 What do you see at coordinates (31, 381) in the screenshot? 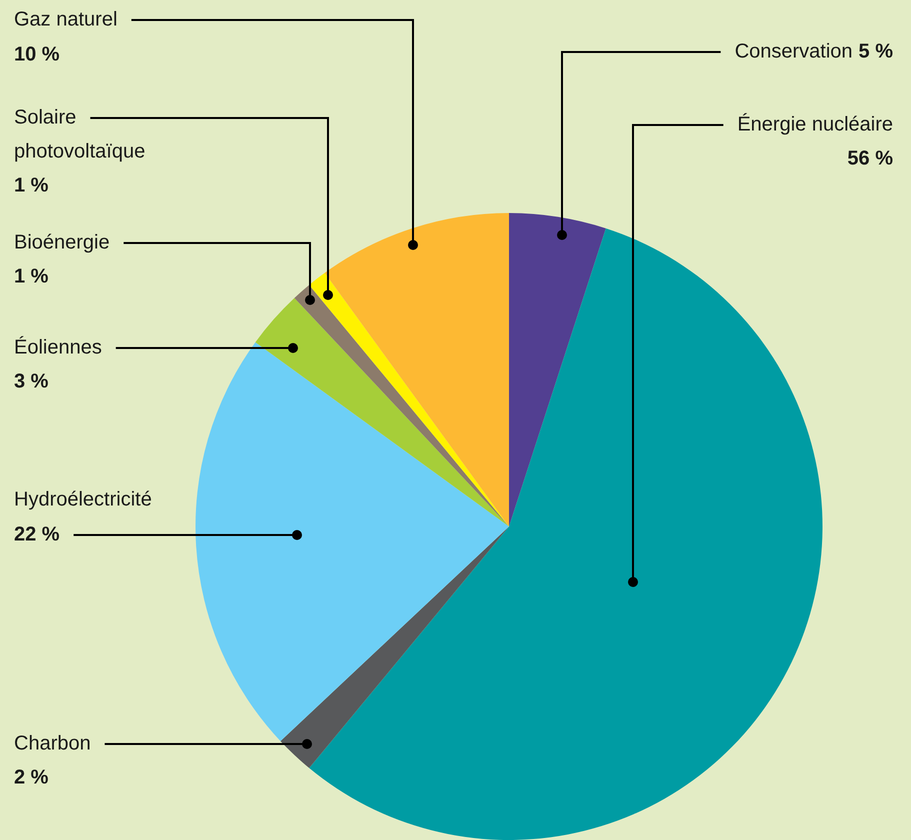
I see `data-label: 3 %` at bounding box center [31, 381].